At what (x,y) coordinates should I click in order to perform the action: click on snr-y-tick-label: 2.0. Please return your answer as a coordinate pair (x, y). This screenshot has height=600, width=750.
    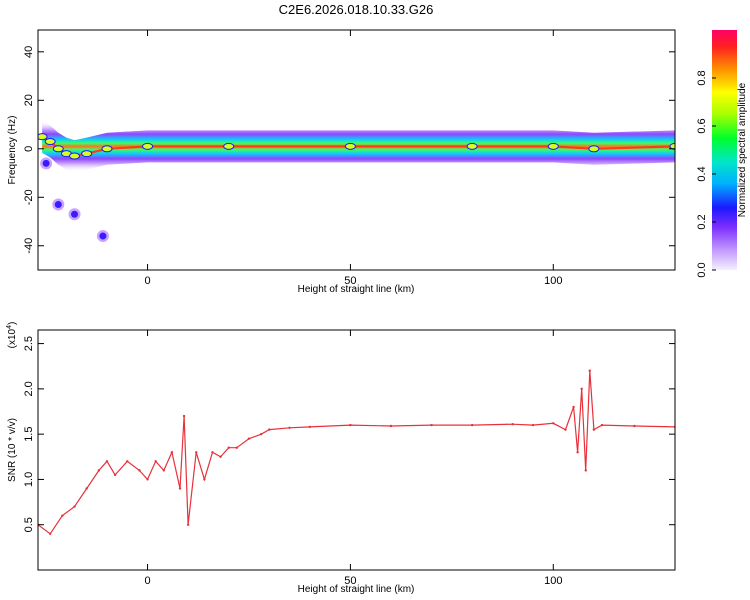
    Looking at the image, I should click on (29, 388).